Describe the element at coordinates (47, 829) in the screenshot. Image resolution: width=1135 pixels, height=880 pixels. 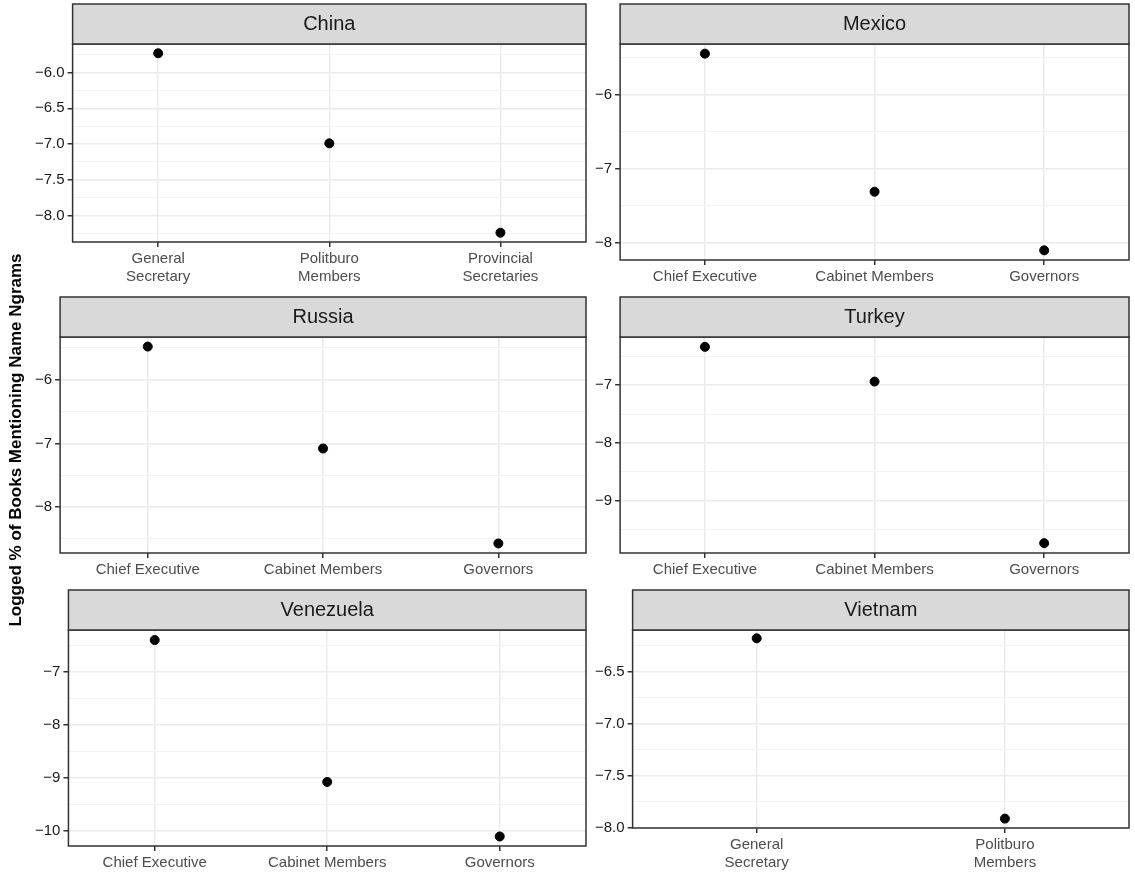
I see `y-tick-label: −10` at that location.